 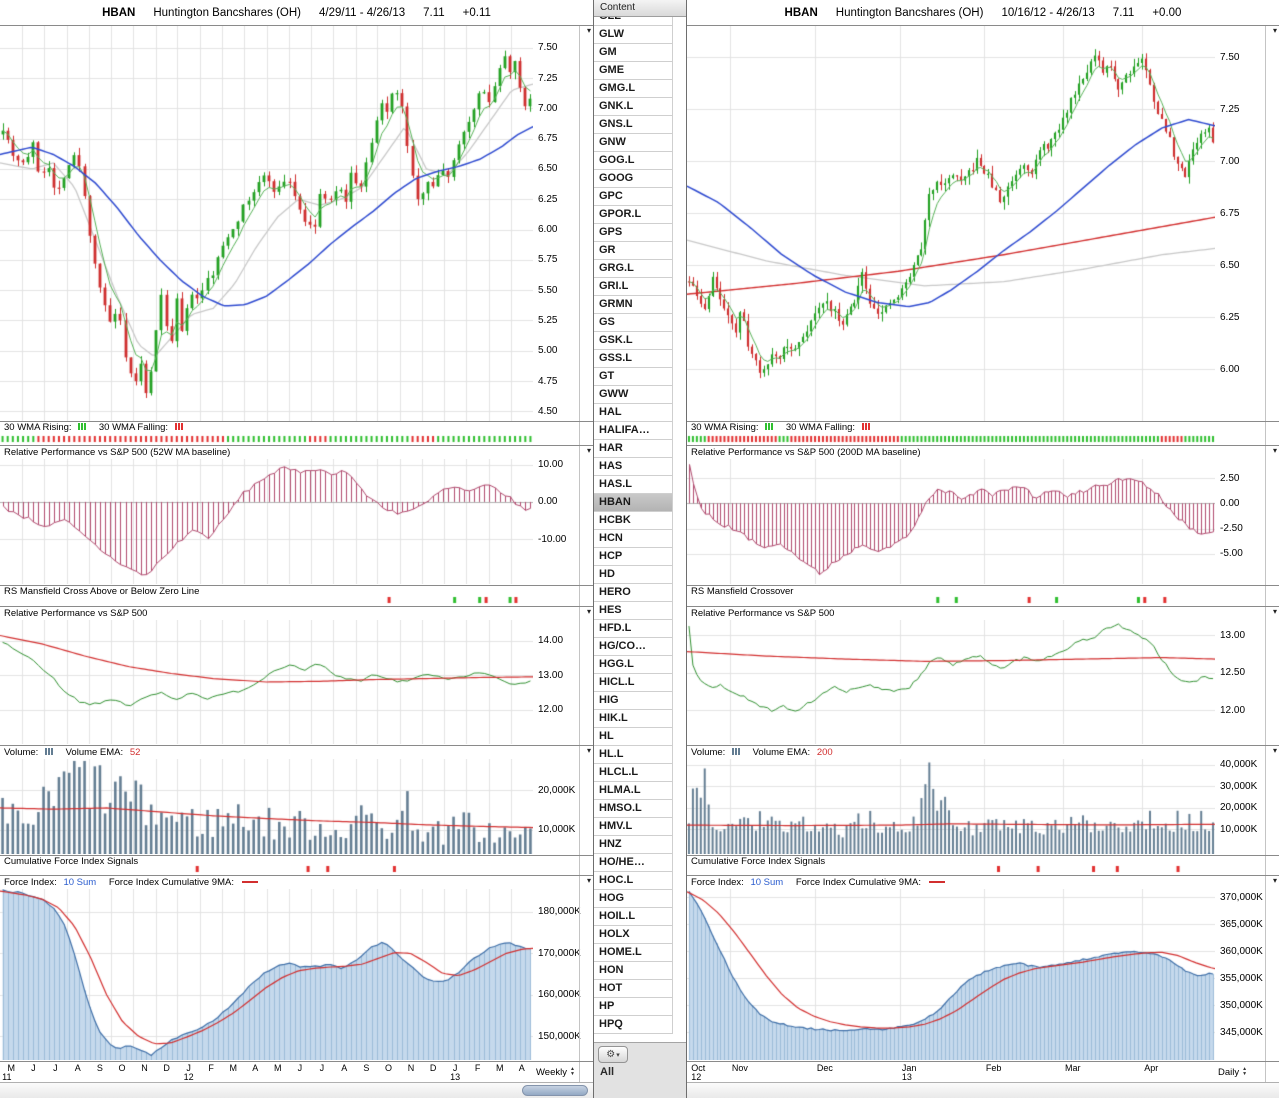 I want to click on ticker-list-item: GR, so click(x=633, y=251).